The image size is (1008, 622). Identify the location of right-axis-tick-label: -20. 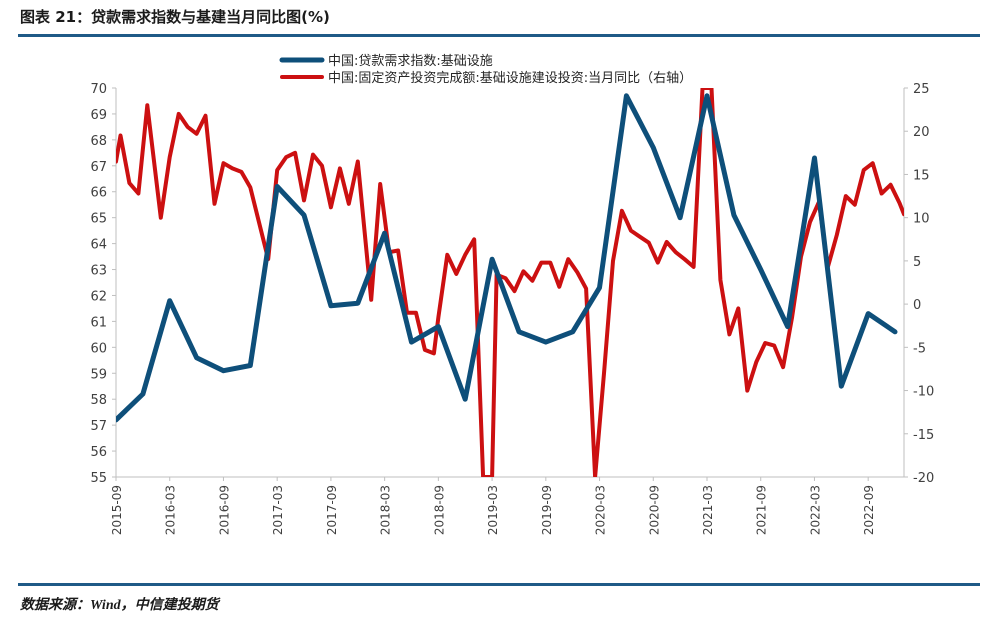
(923, 478).